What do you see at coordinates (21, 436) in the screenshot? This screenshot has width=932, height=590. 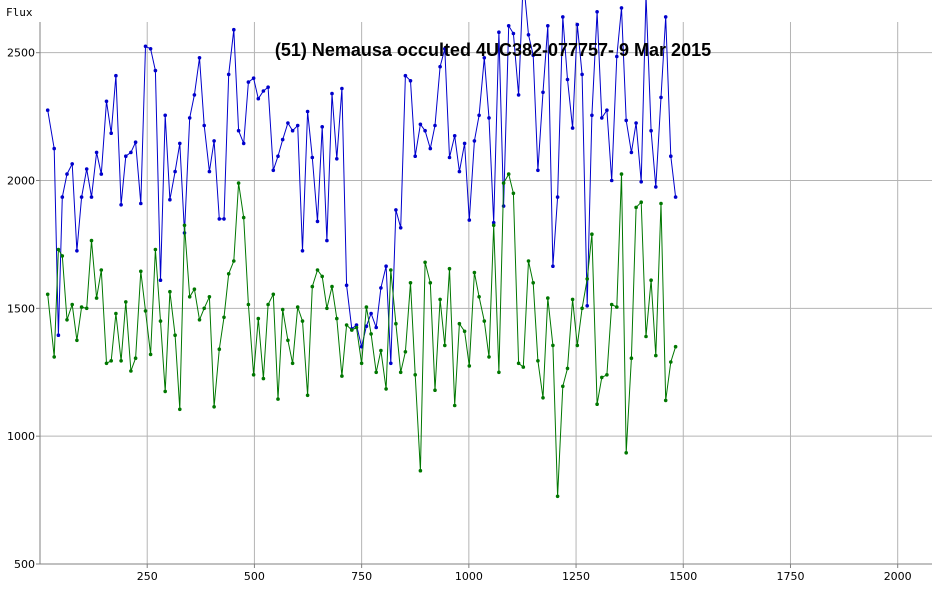 I see `y-tick-label: 1000` at bounding box center [21, 436].